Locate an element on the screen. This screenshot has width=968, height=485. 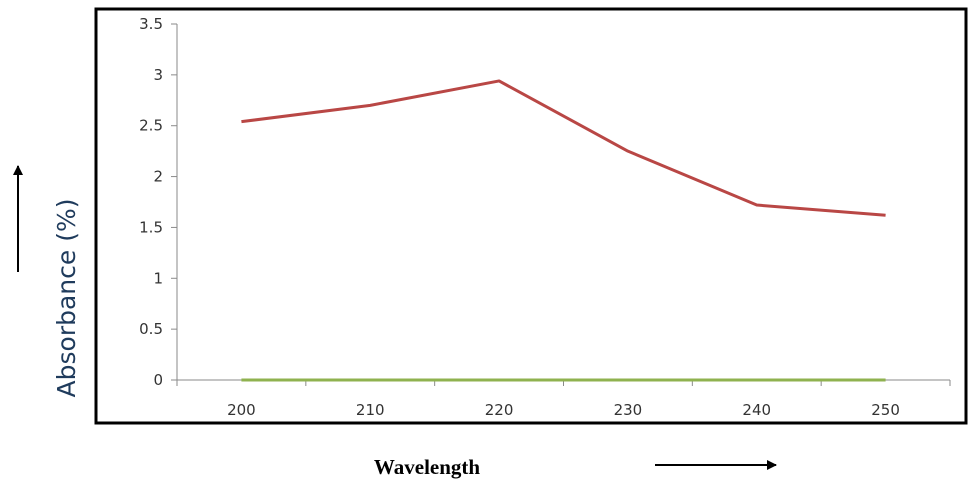
x-tick-label: 220 is located at coordinates (499, 410).